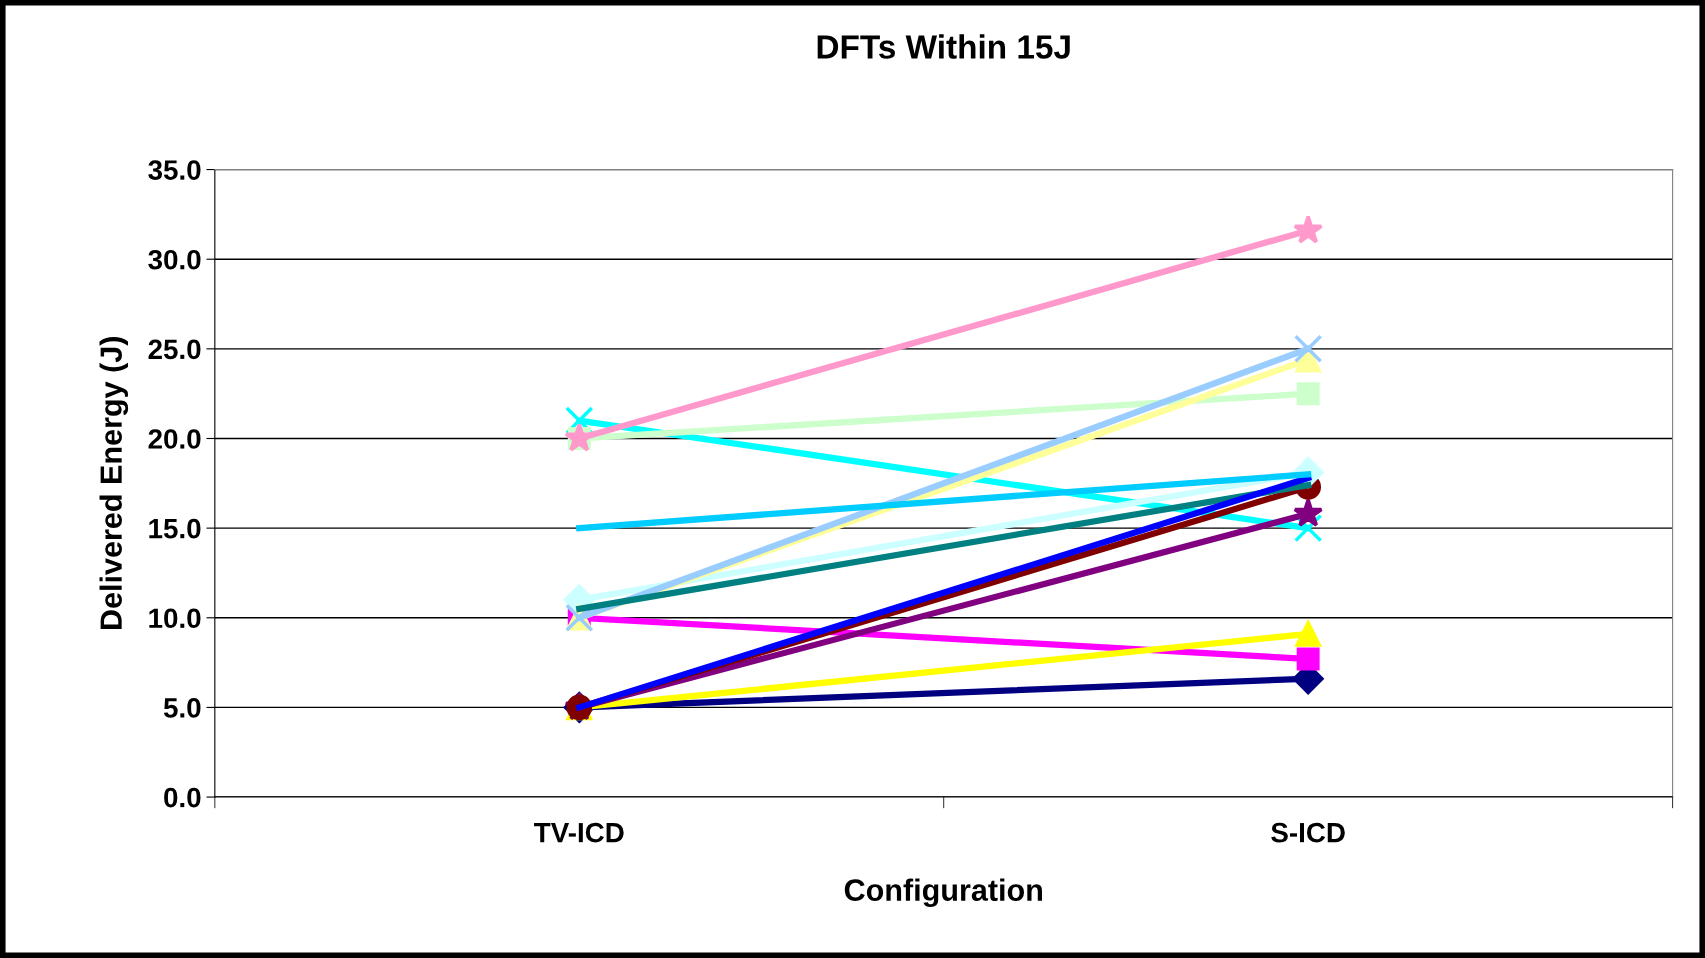 Image resolution: width=1705 pixels, height=958 pixels. I want to click on y-tick-label: 5.0, so click(182, 708).